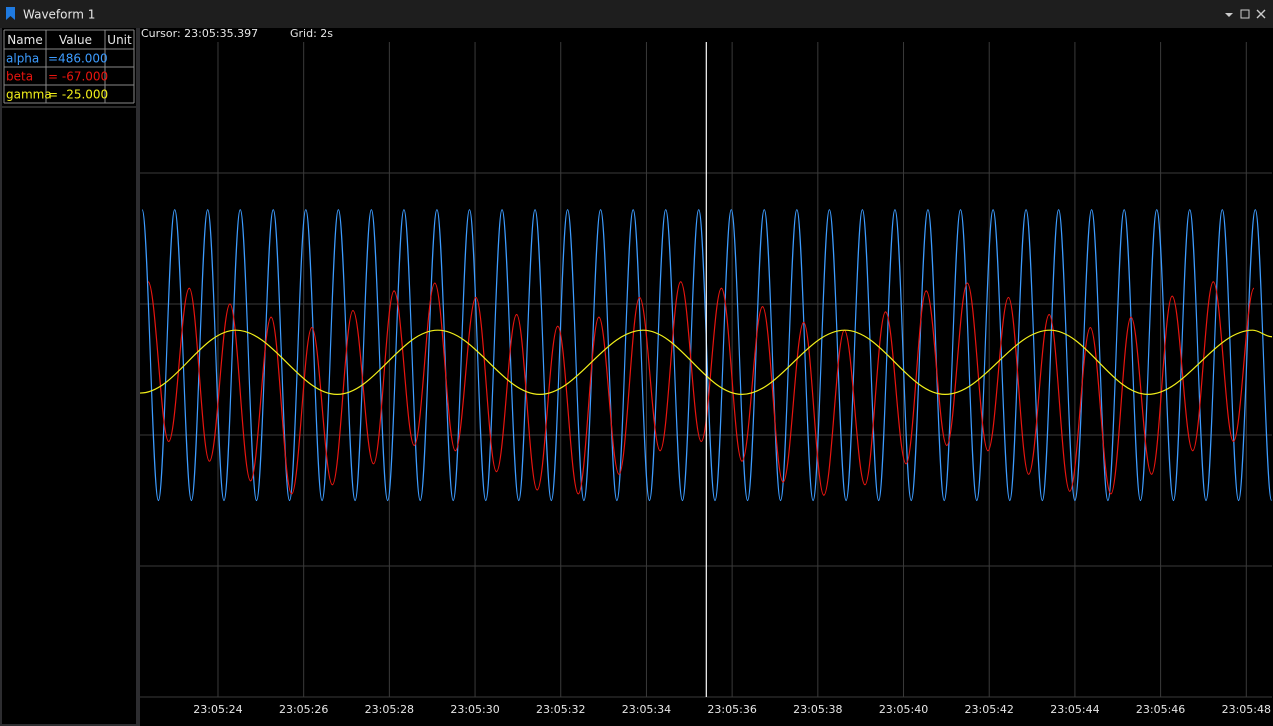 The image size is (1273, 726). I want to click on x-tick-label: 23:05:24, so click(217, 709).